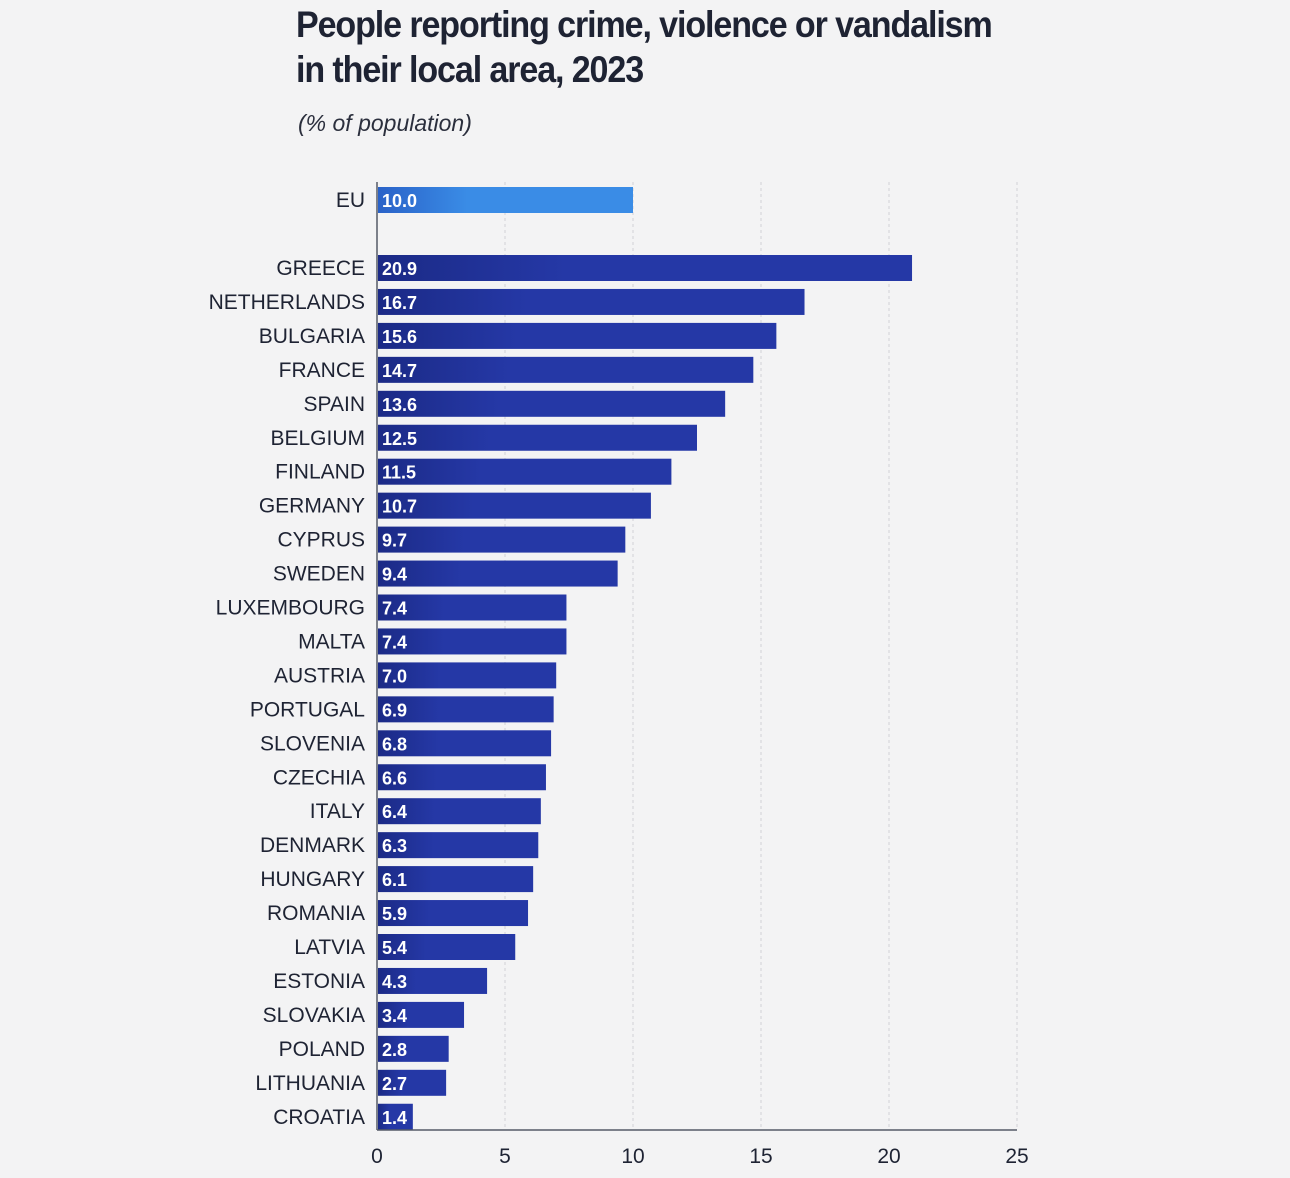 This screenshot has height=1178, width=1290. What do you see at coordinates (377, 1156) in the screenshot?
I see `x-tick-label: 0` at bounding box center [377, 1156].